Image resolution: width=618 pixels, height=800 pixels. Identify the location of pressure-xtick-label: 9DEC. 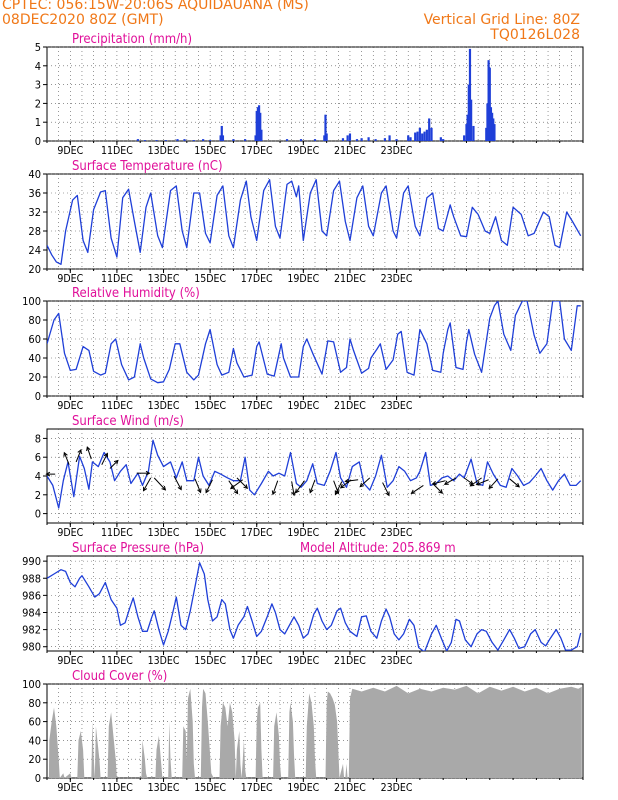
(70, 661).